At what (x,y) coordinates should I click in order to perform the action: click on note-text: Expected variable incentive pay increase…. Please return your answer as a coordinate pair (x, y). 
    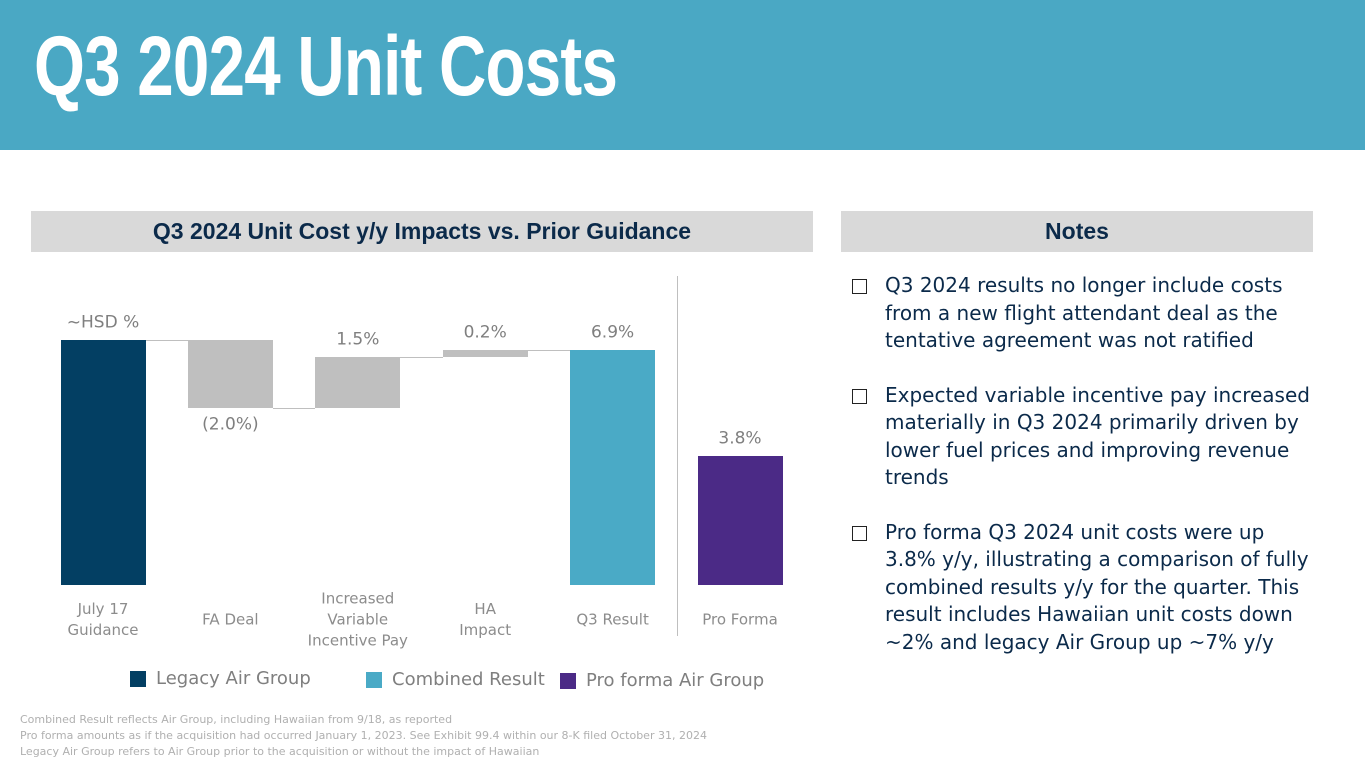
    Looking at the image, I should click on (1097, 436).